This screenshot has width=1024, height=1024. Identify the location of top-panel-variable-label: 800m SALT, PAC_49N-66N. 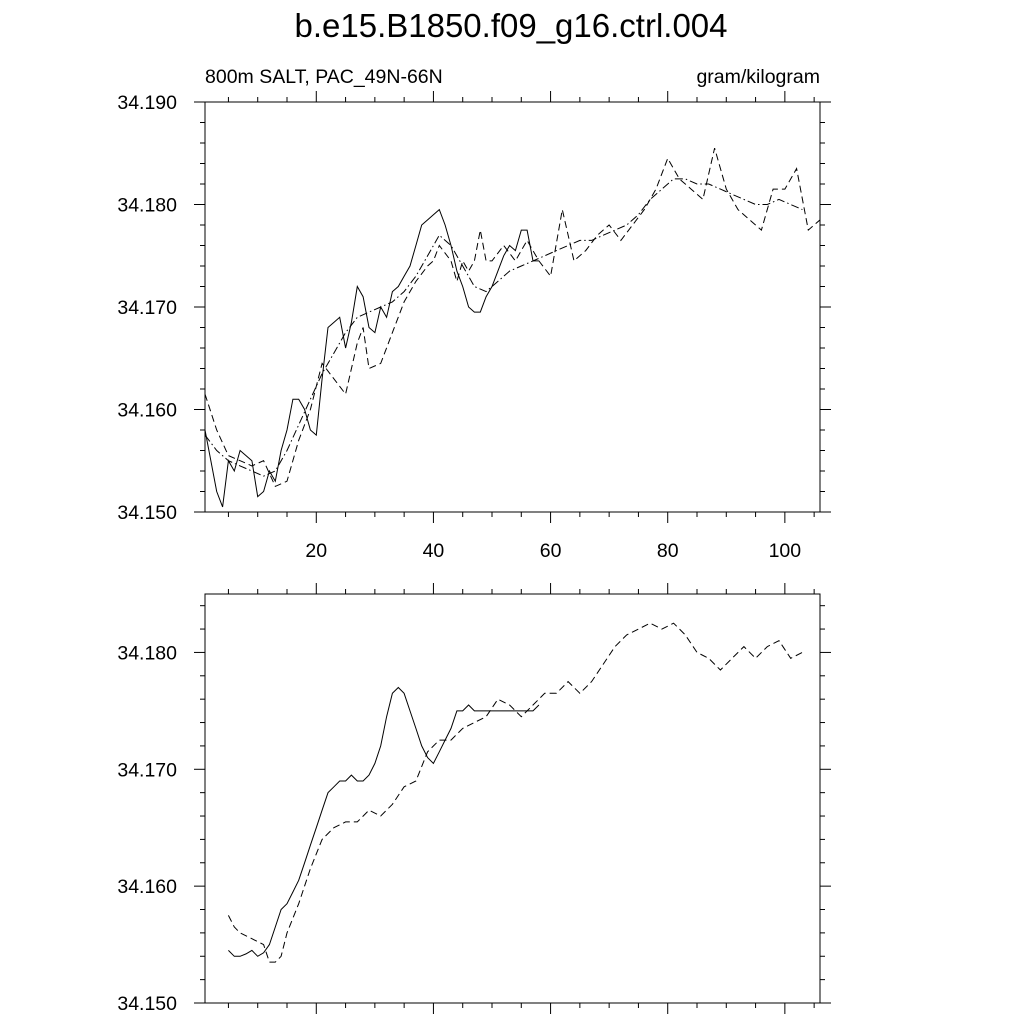
(324, 77).